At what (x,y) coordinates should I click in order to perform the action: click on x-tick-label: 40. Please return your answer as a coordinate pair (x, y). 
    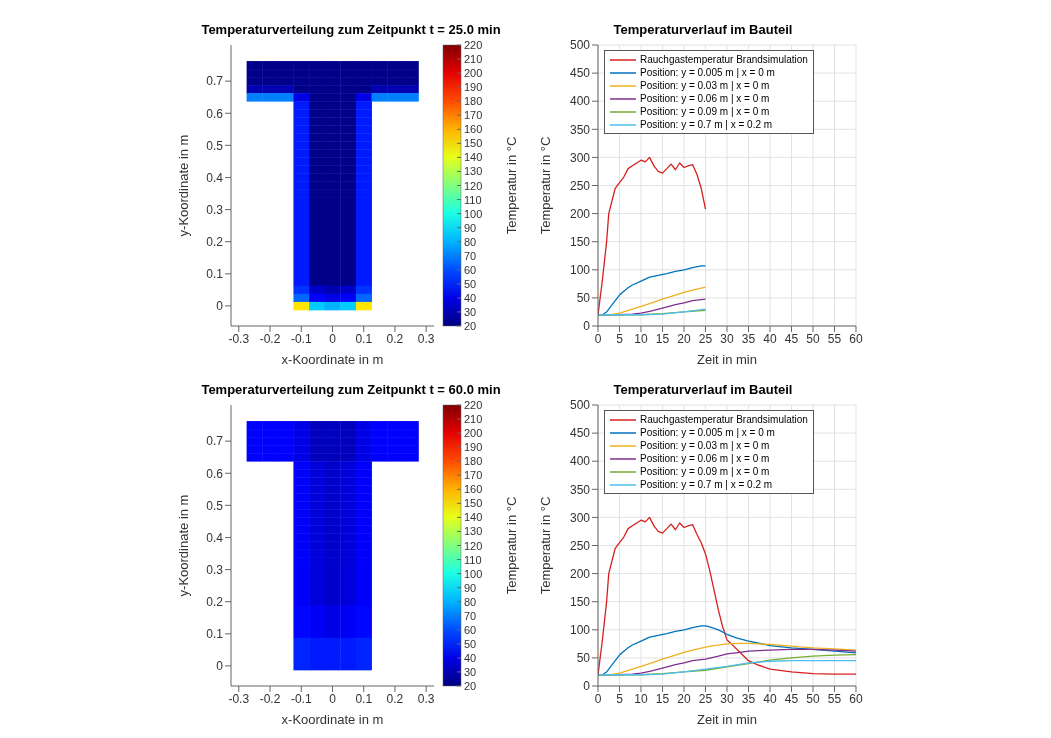
    Looking at the image, I should click on (770, 698).